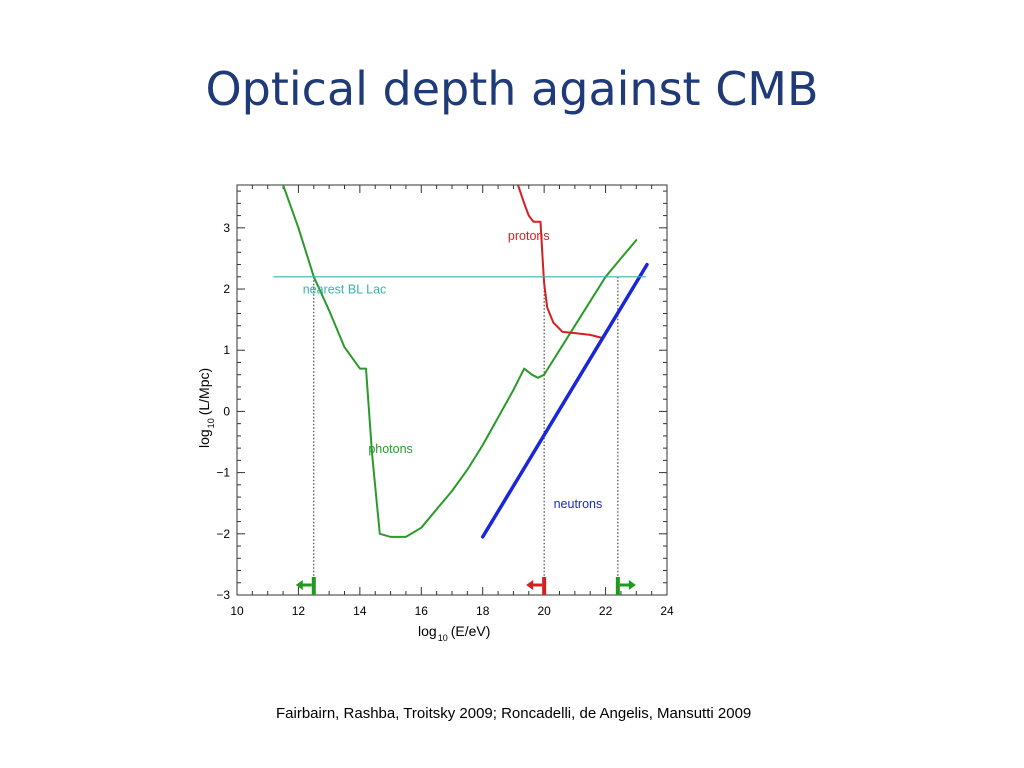 The width and height of the screenshot is (1024, 768). I want to click on y-axis-title-rest: (L/Mpc), so click(204, 391).